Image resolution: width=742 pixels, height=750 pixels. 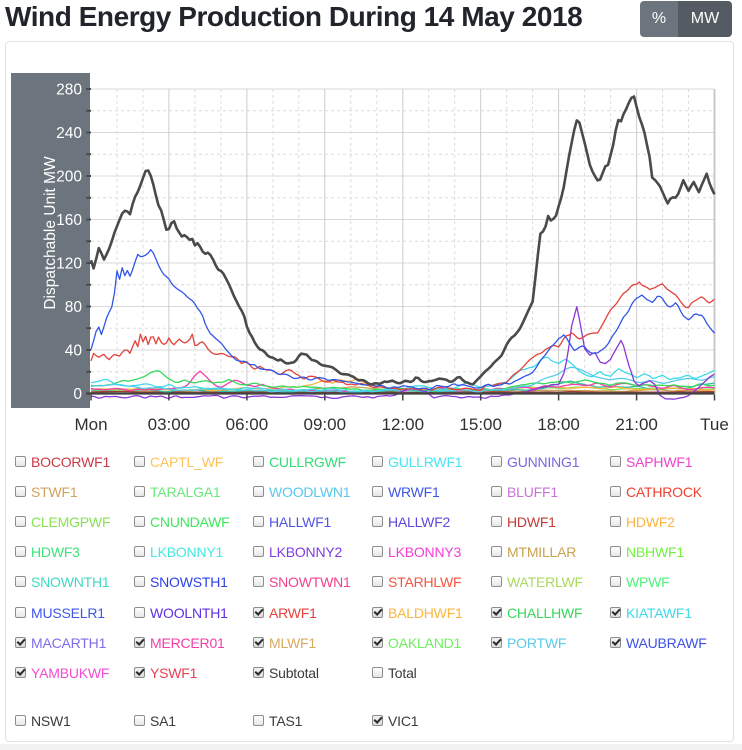 I want to click on svg-text: 80, so click(x=74, y=307).